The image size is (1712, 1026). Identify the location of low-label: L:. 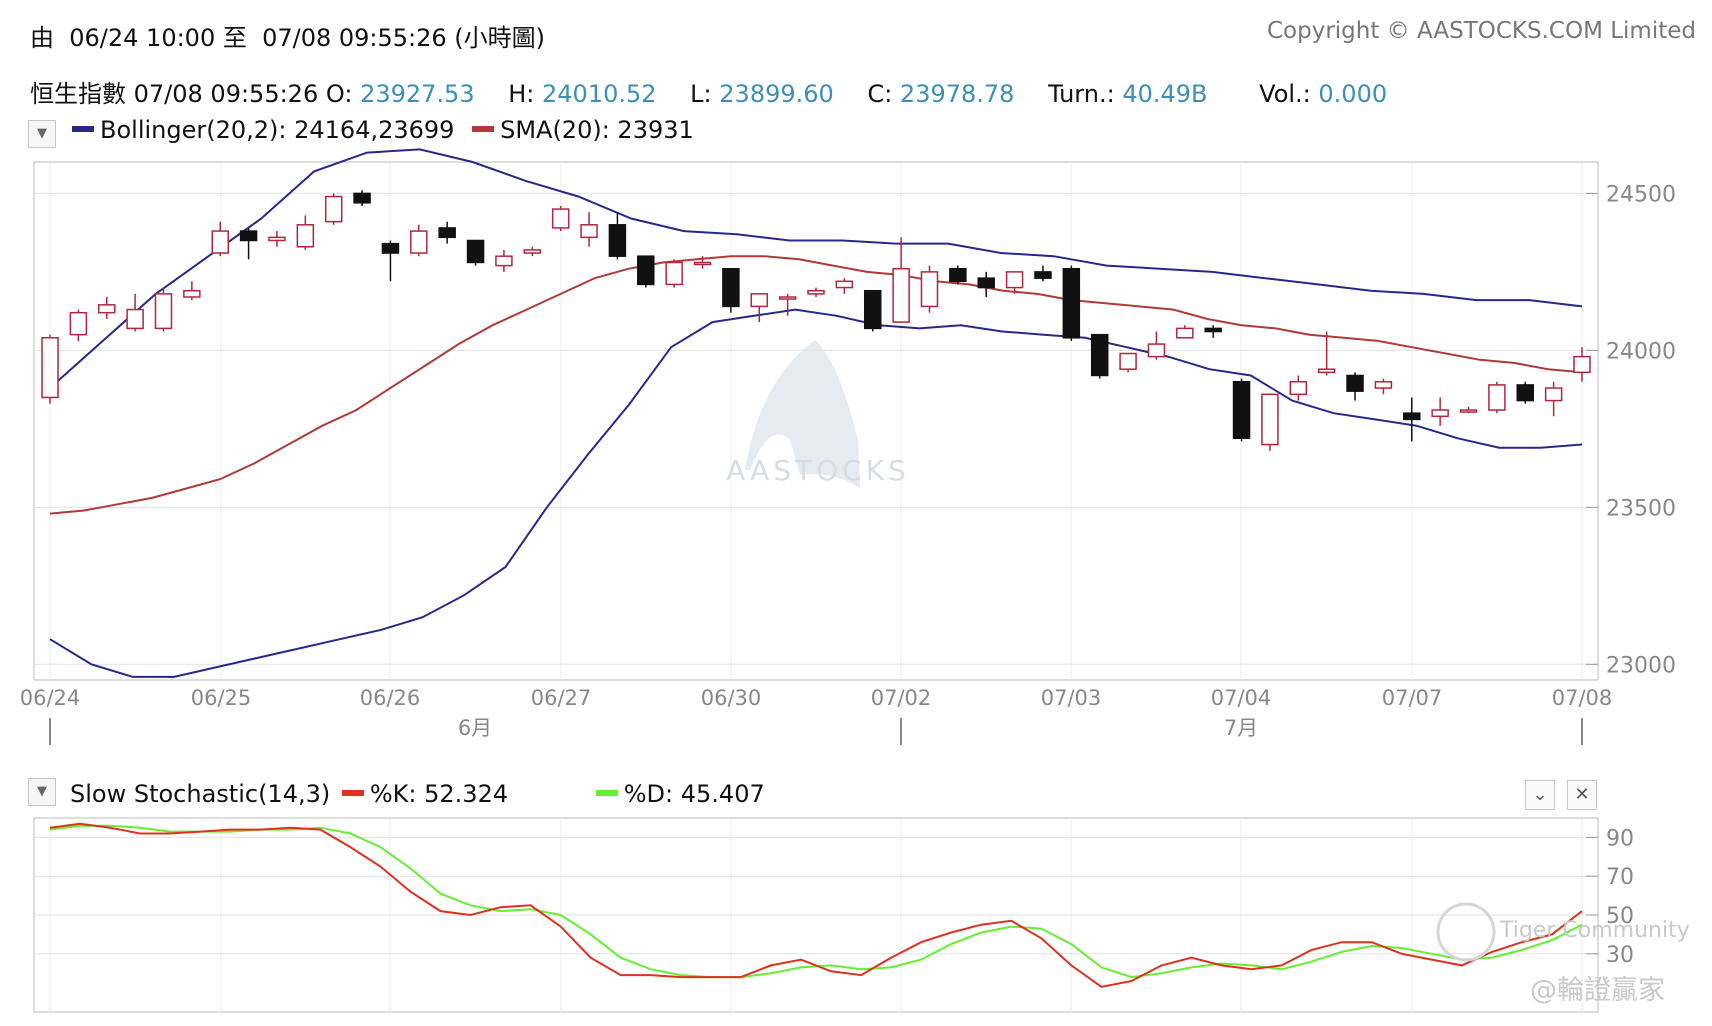
(701, 94).